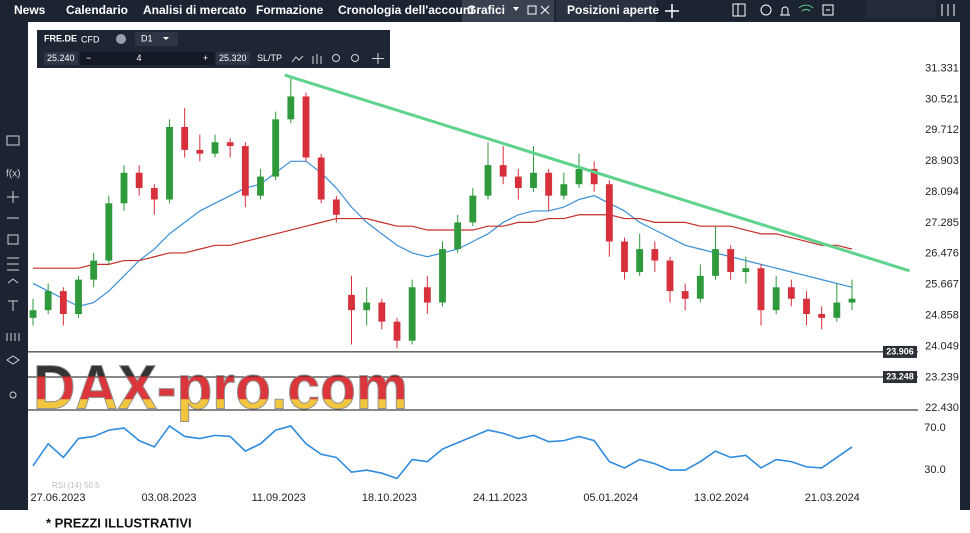  What do you see at coordinates (121, 39) in the screenshot?
I see `info-icon` at bounding box center [121, 39].